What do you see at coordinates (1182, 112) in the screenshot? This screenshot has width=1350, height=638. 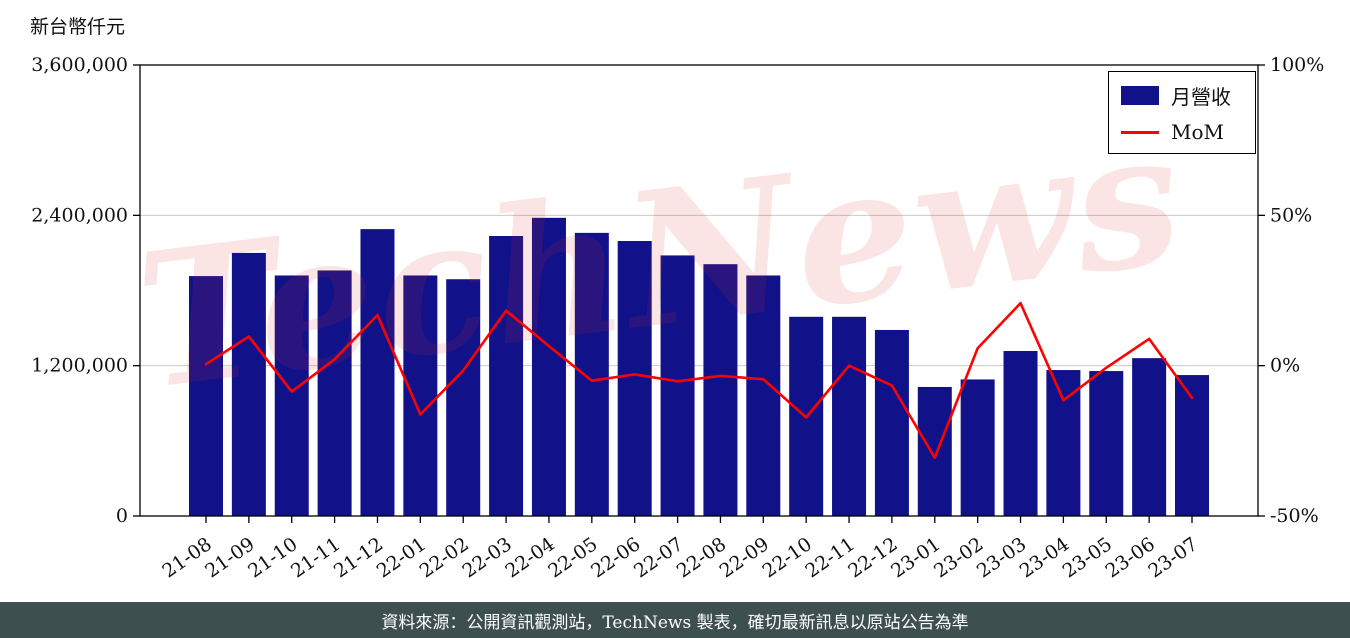 I see `chart-legend: 月營收 MoM` at bounding box center [1182, 112].